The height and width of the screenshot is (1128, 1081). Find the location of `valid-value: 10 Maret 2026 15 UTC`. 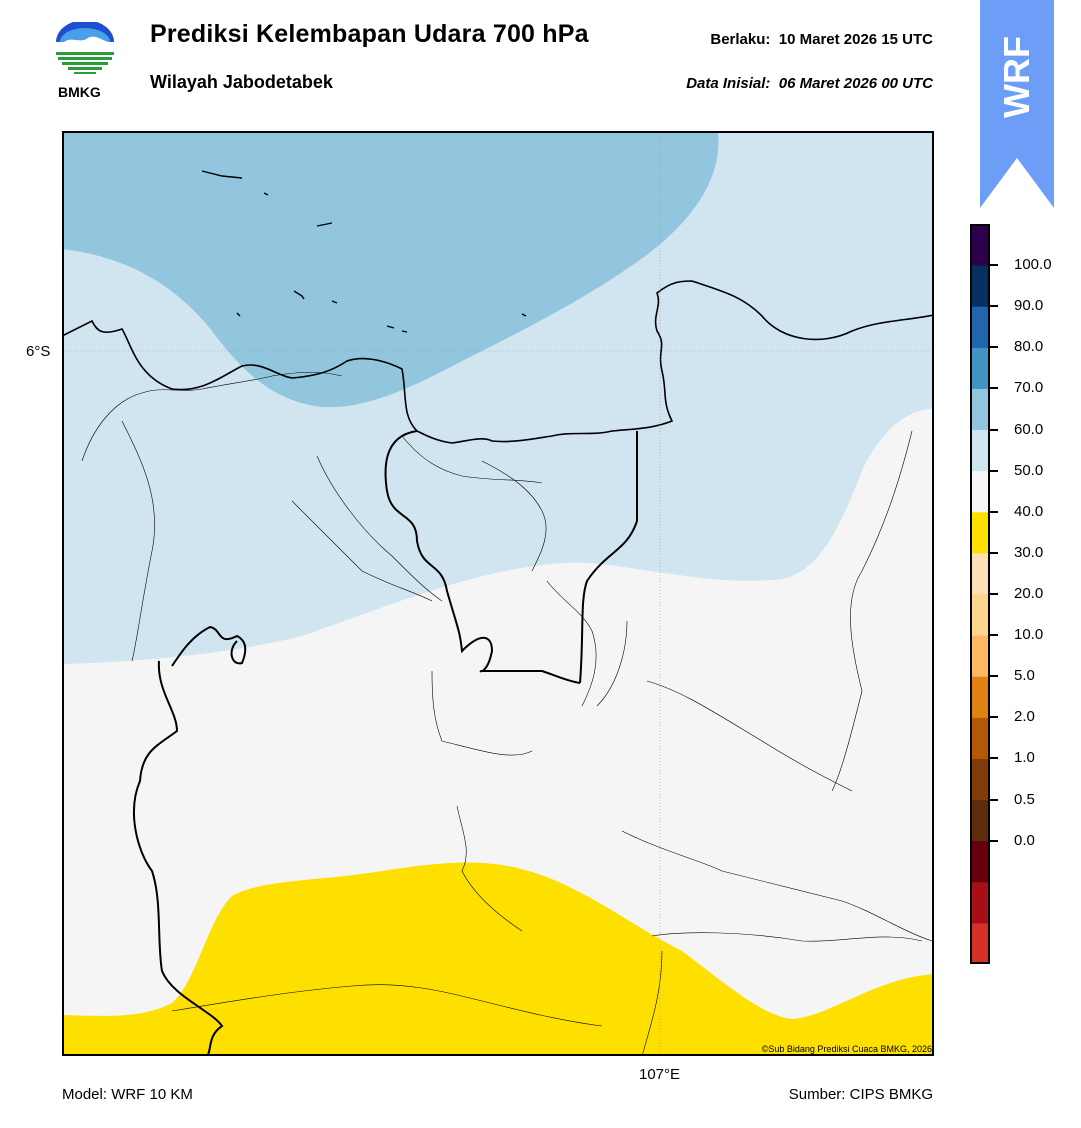

valid-value: 10 Maret 2026 15 UTC is located at coordinates (855, 39).